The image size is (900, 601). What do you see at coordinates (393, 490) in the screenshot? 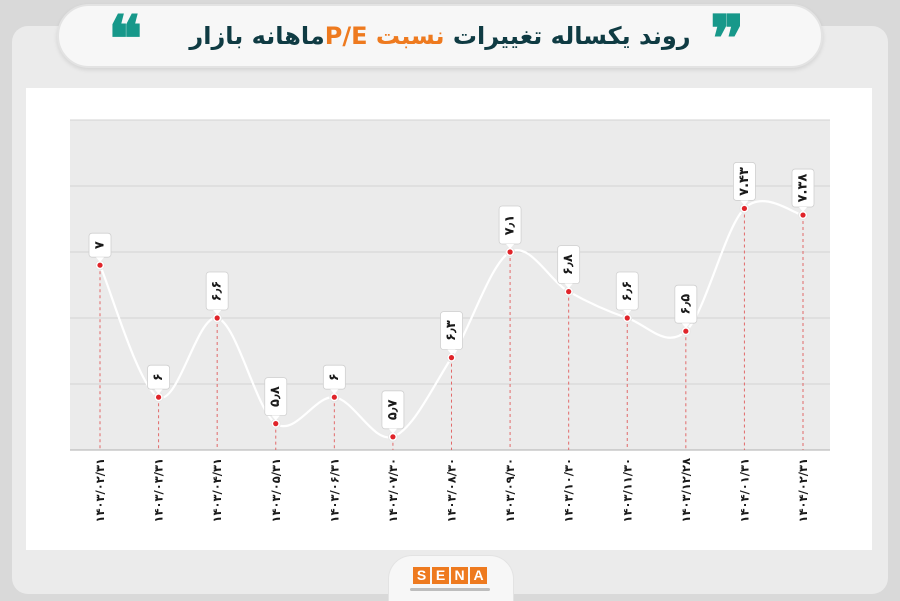
I see `x-tick-label: ۱۴۰۳/۰۷/۳۰` at bounding box center [393, 490].